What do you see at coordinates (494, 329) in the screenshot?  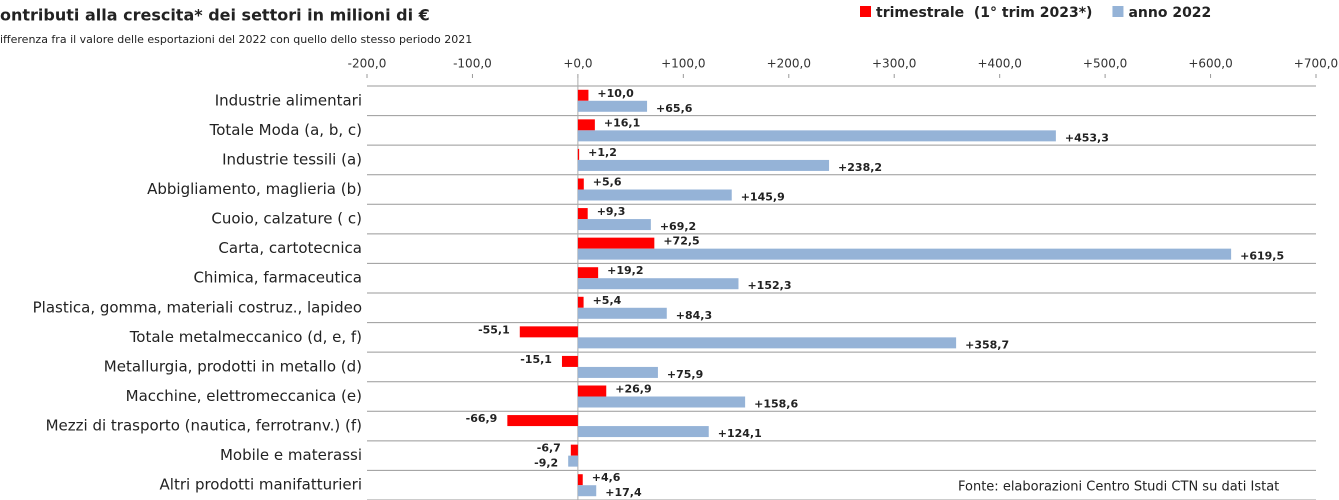 I see `data-label: -55,1` at bounding box center [494, 329].